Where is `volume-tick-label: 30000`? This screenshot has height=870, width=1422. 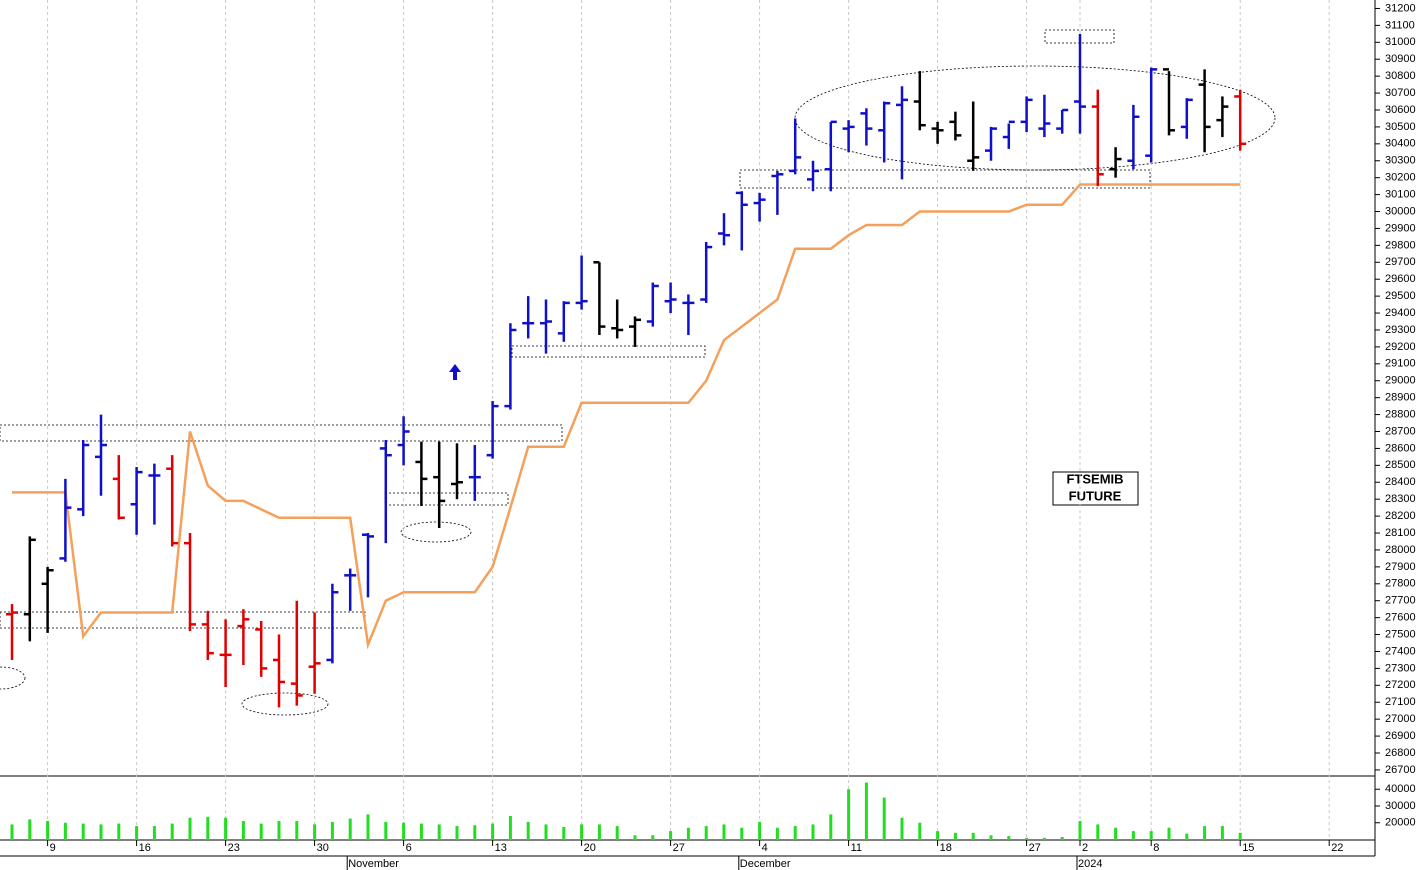
volume-tick-label: 30000 is located at coordinates (1400, 806).